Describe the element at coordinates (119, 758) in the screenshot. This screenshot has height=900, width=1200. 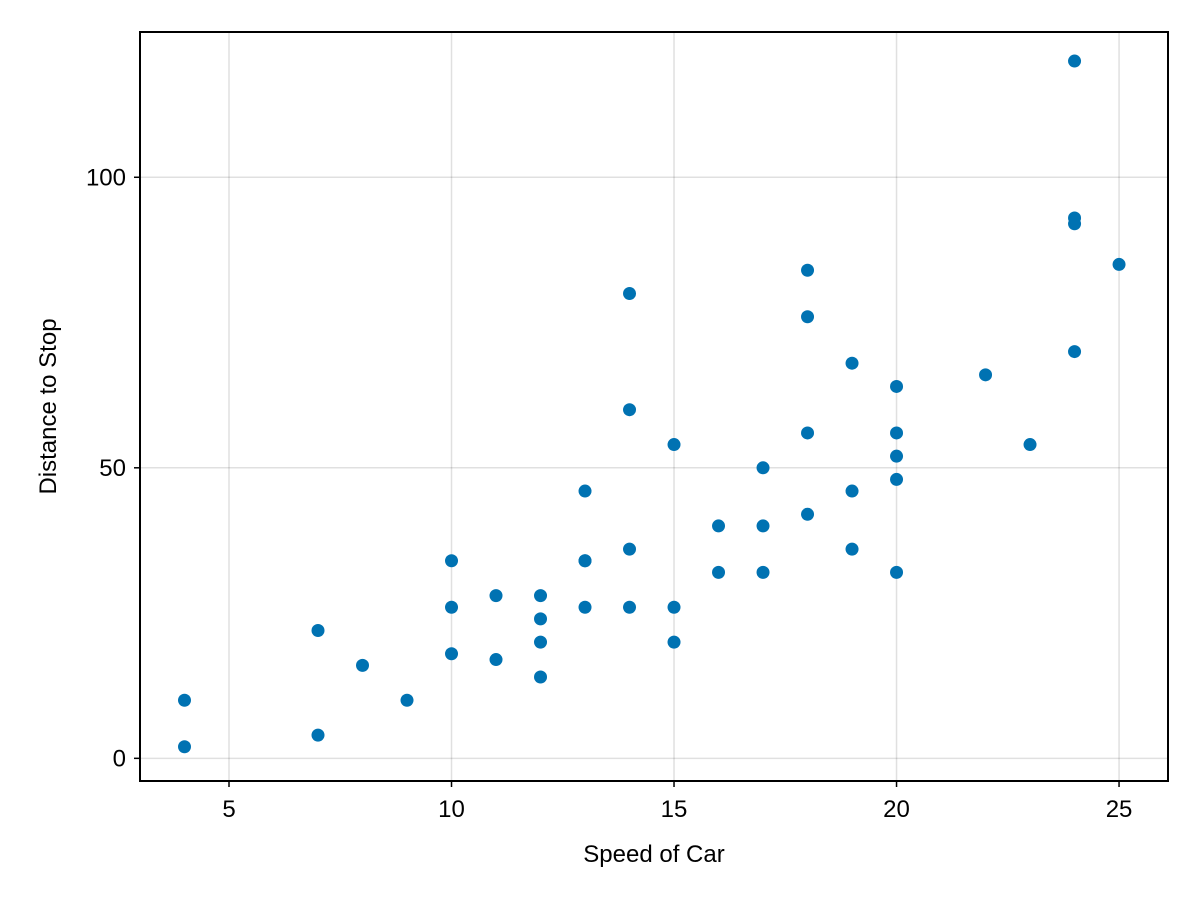
I see `y-tick-label: 0` at that location.